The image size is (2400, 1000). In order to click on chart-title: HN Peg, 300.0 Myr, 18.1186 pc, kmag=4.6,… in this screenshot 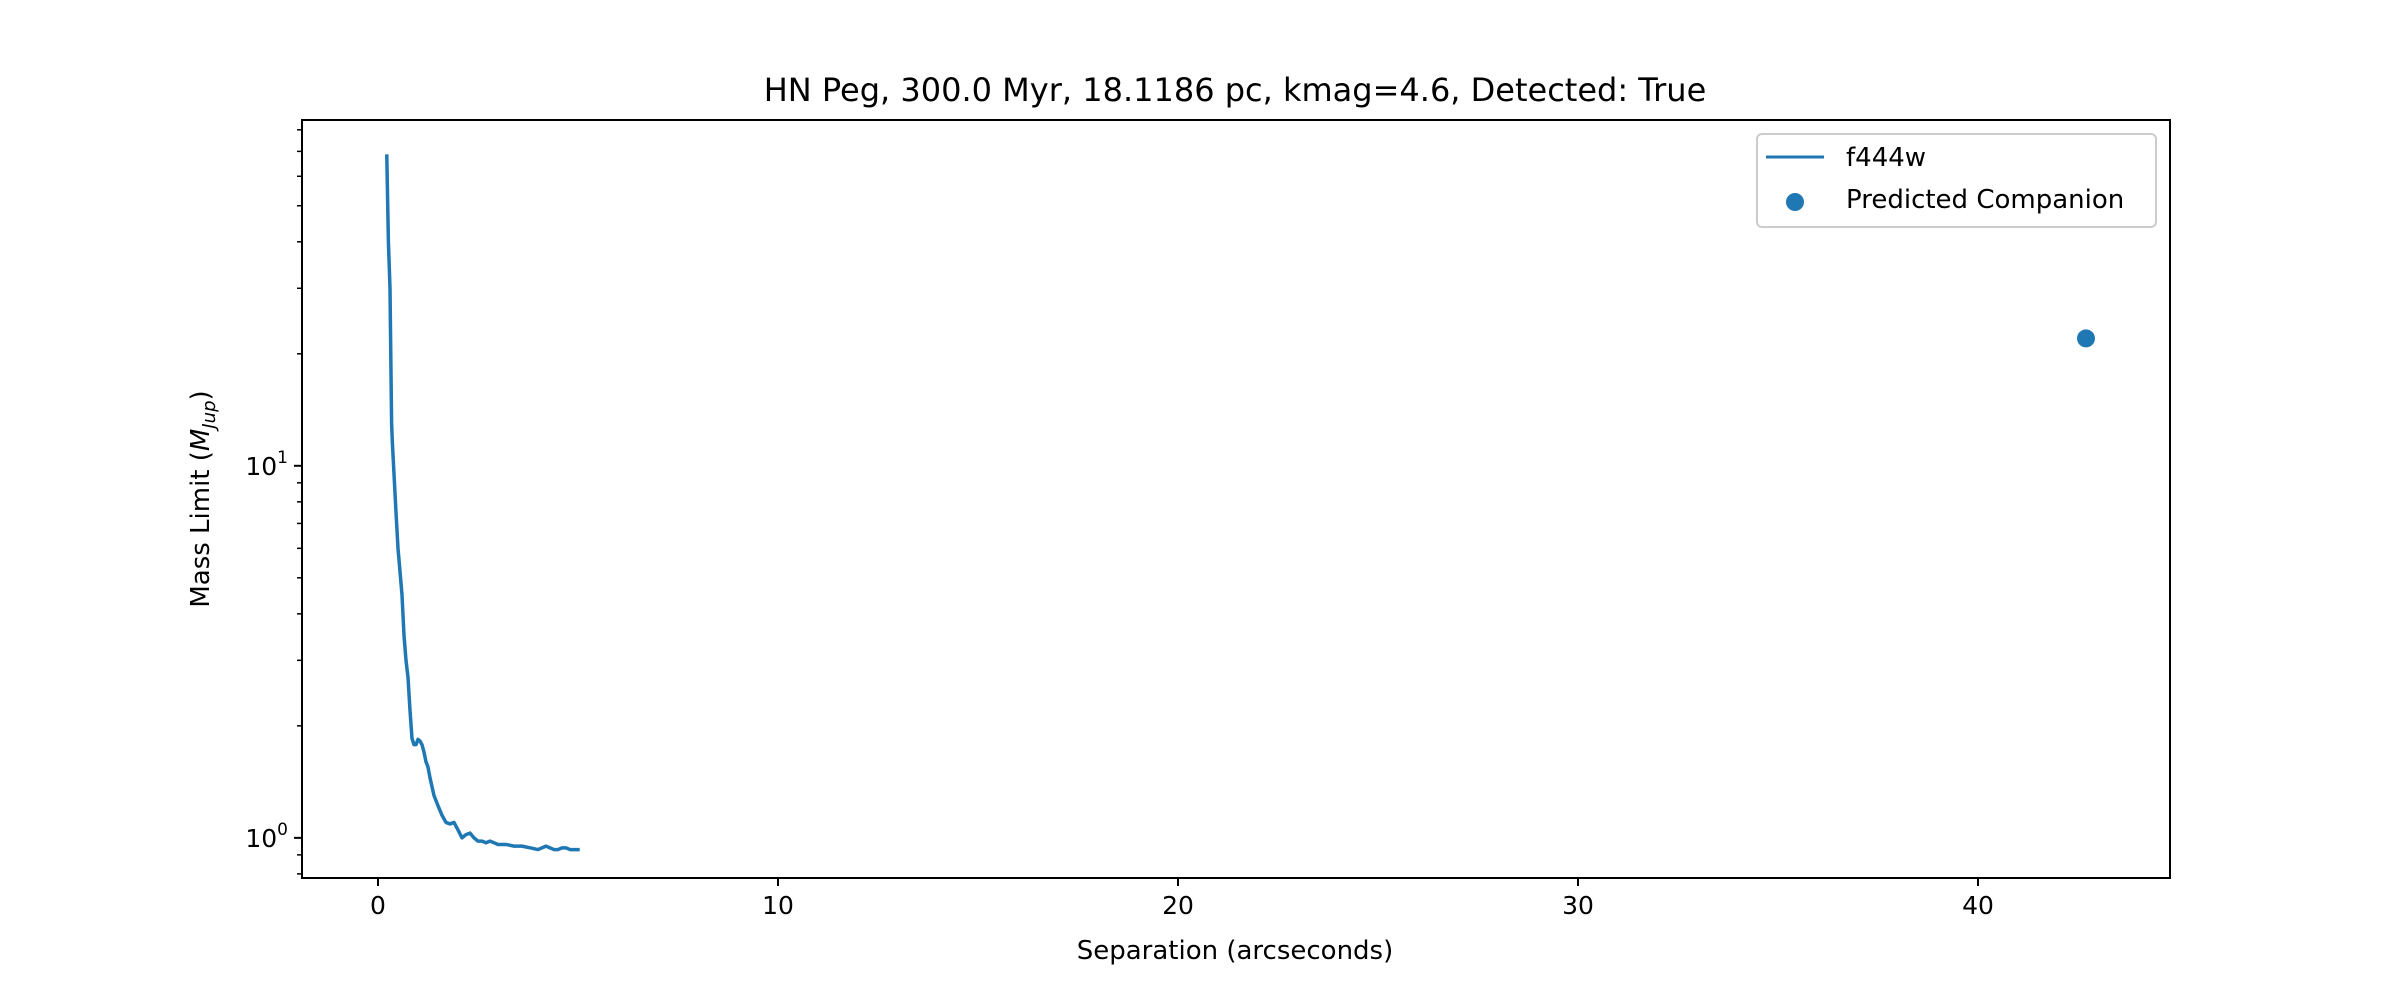, I will do `click(1235, 90)`.